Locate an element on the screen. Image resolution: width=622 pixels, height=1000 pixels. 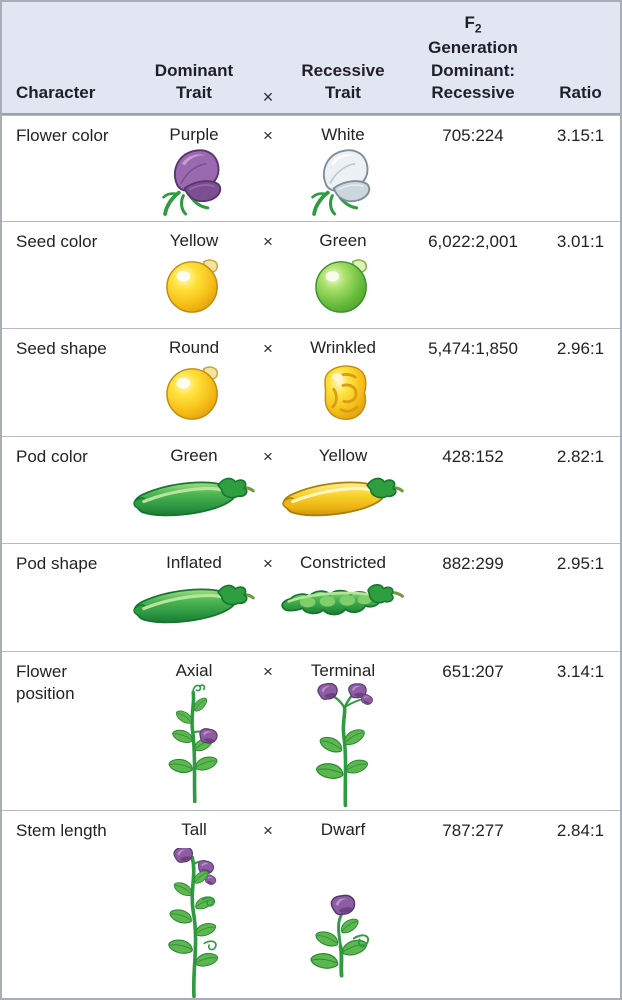
dominant-trait-label: Round is located at coordinates (194, 348).